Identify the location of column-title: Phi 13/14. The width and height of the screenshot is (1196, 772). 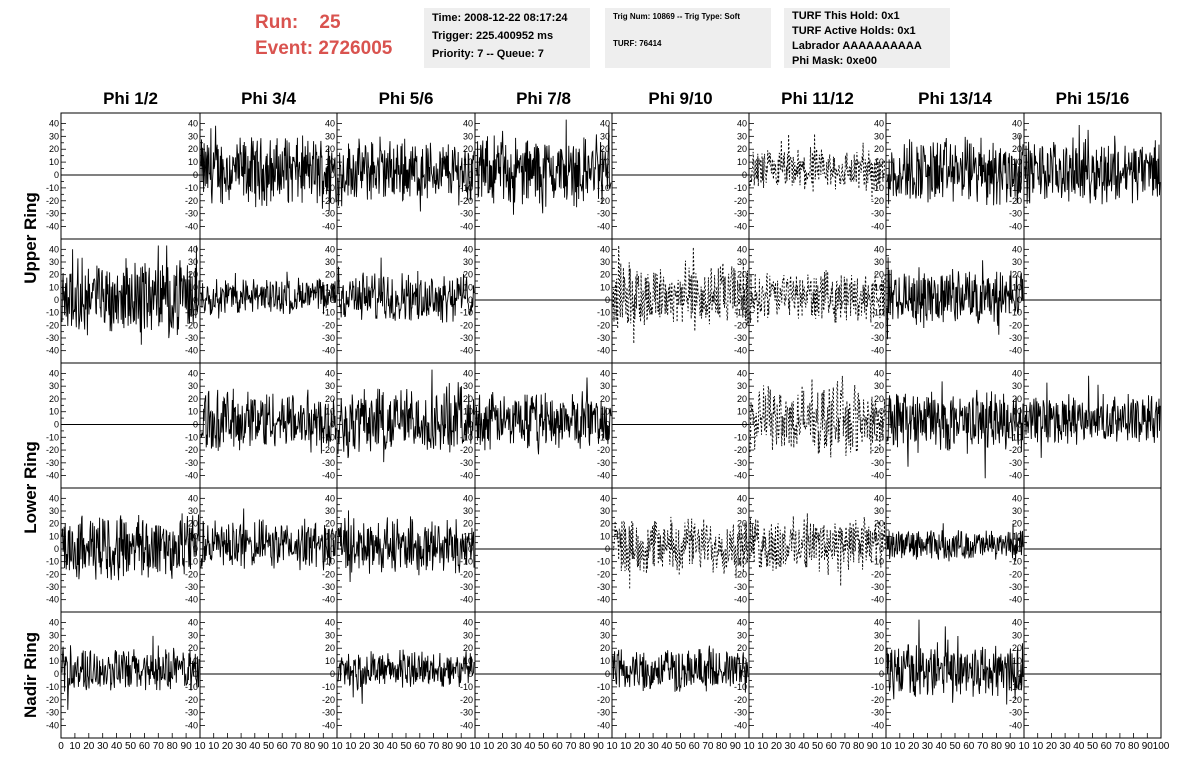
(955, 98).